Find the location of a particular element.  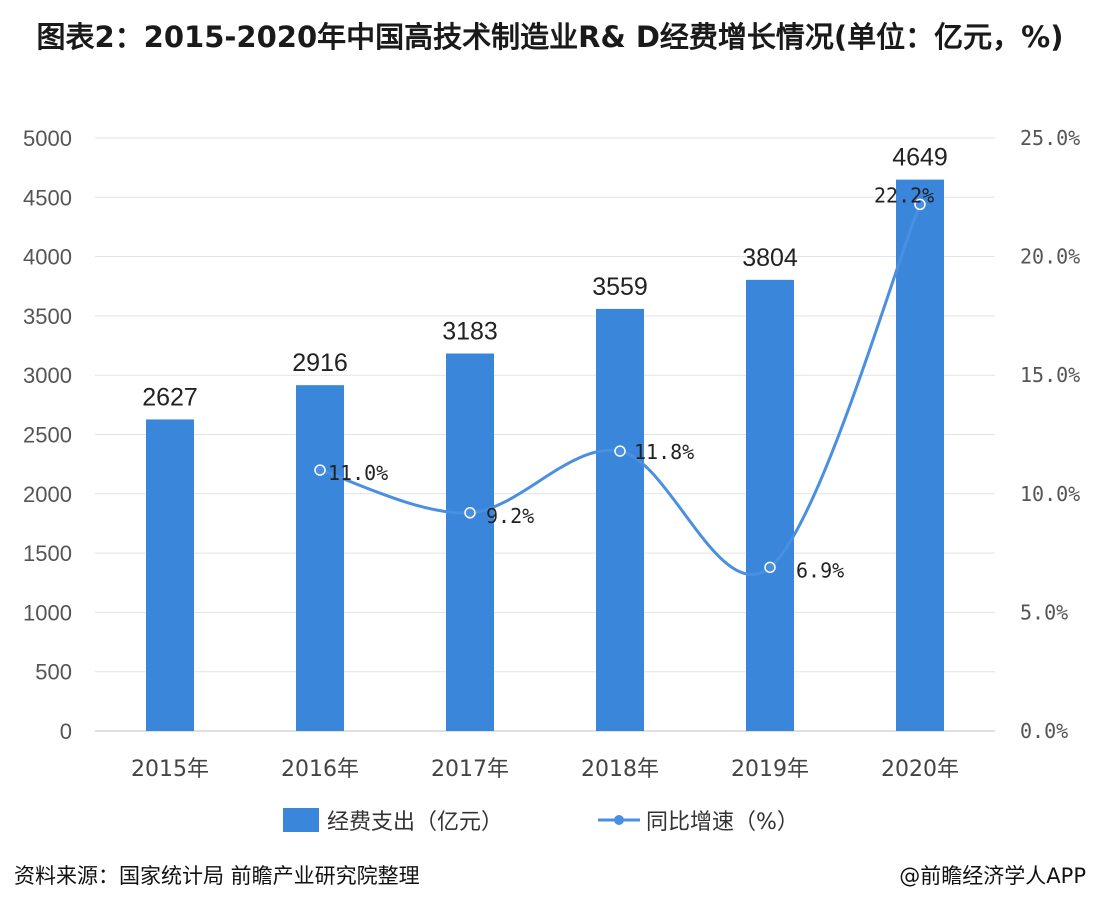

right-tick-label: 20.0% is located at coordinates (1050, 257).